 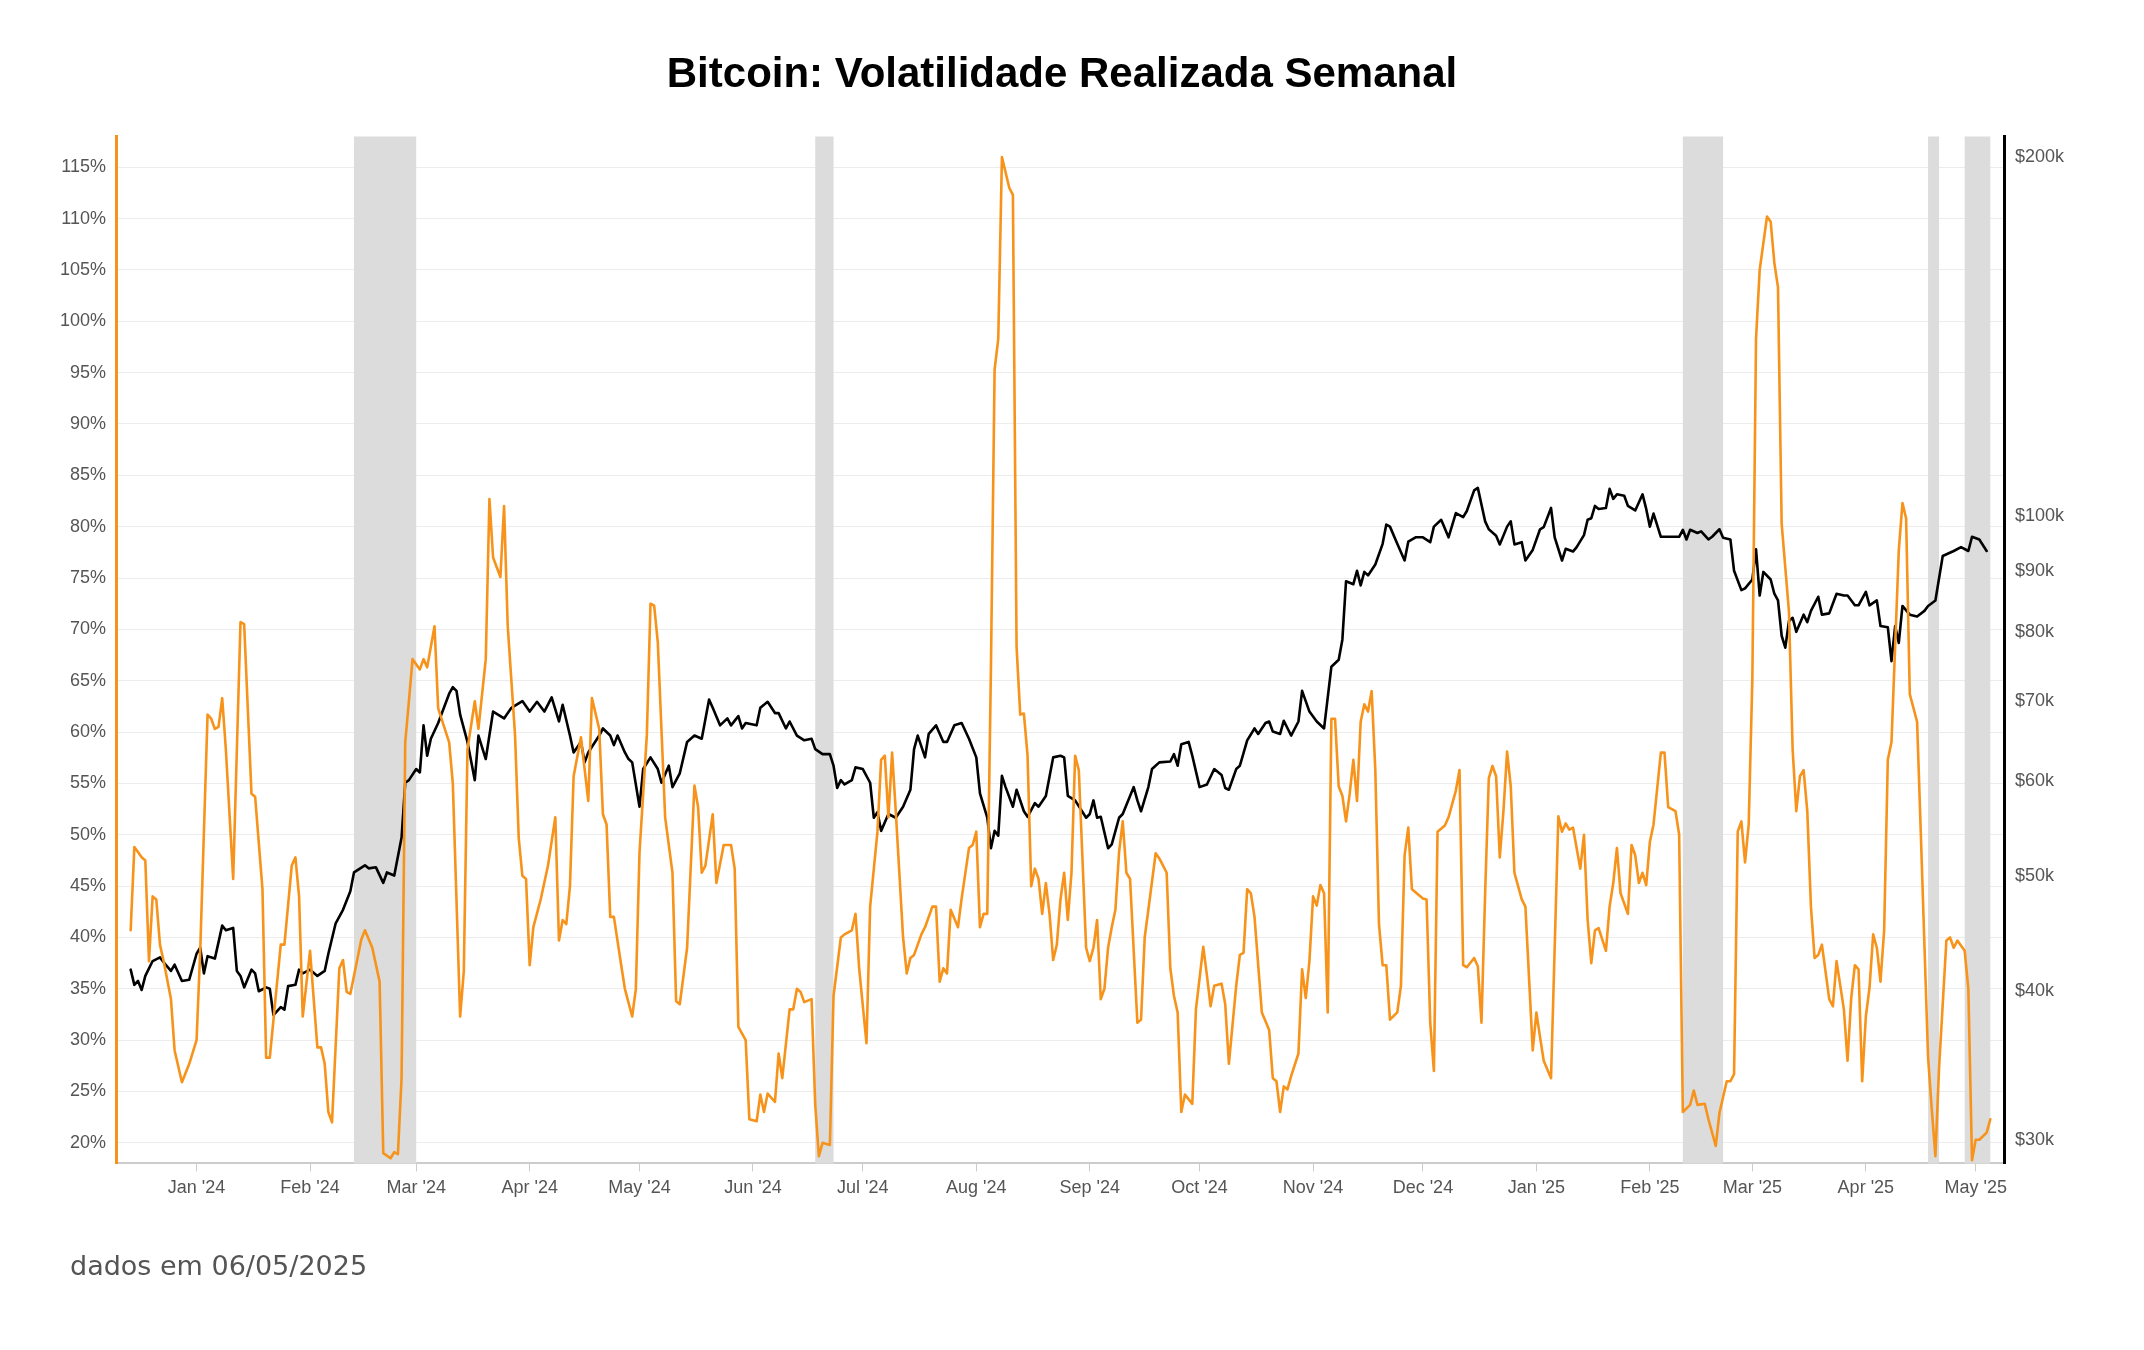 What do you see at coordinates (83, 268) in the screenshot?
I see `y-tick-label: 105%` at bounding box center [83, 268].